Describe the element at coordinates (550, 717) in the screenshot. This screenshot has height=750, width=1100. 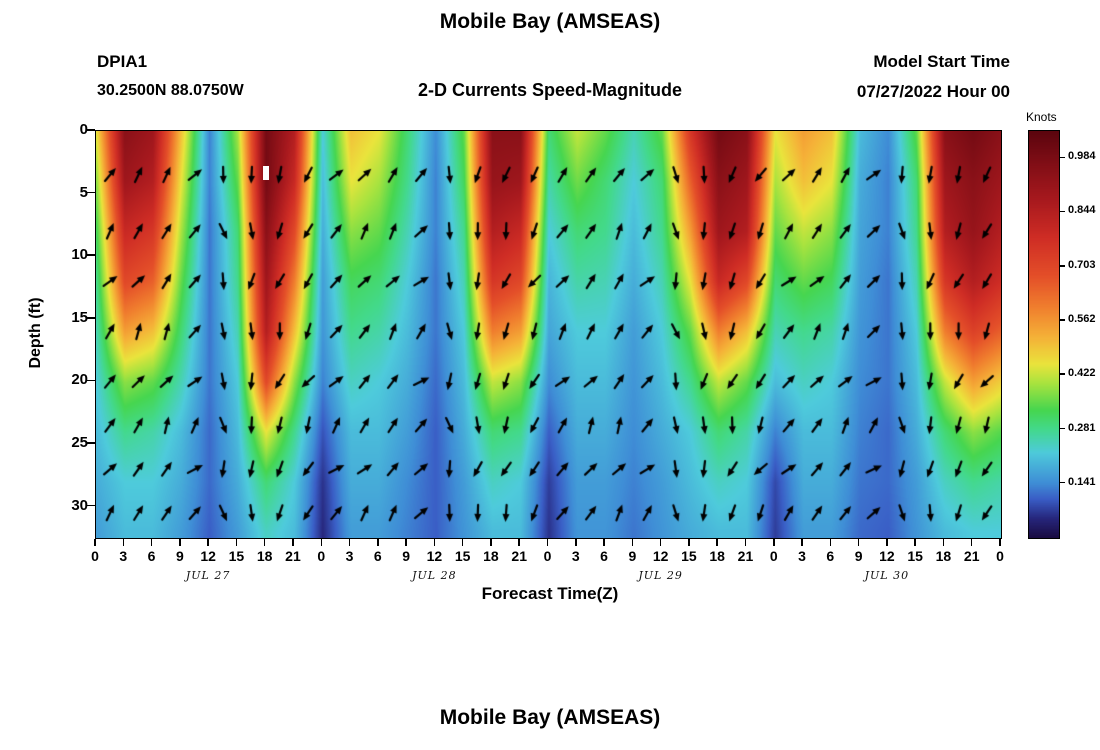
I see `next-chart-title: Mobile Bay (AMSEAS)` at that location.